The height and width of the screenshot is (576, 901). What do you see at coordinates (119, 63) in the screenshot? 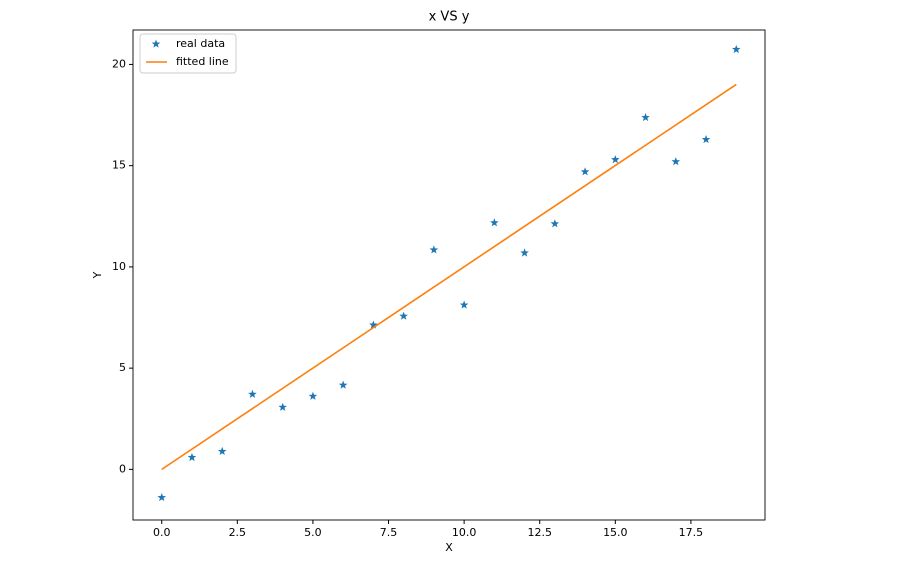
I see `y-tick-label: 20` at bounding box center [119, 63].